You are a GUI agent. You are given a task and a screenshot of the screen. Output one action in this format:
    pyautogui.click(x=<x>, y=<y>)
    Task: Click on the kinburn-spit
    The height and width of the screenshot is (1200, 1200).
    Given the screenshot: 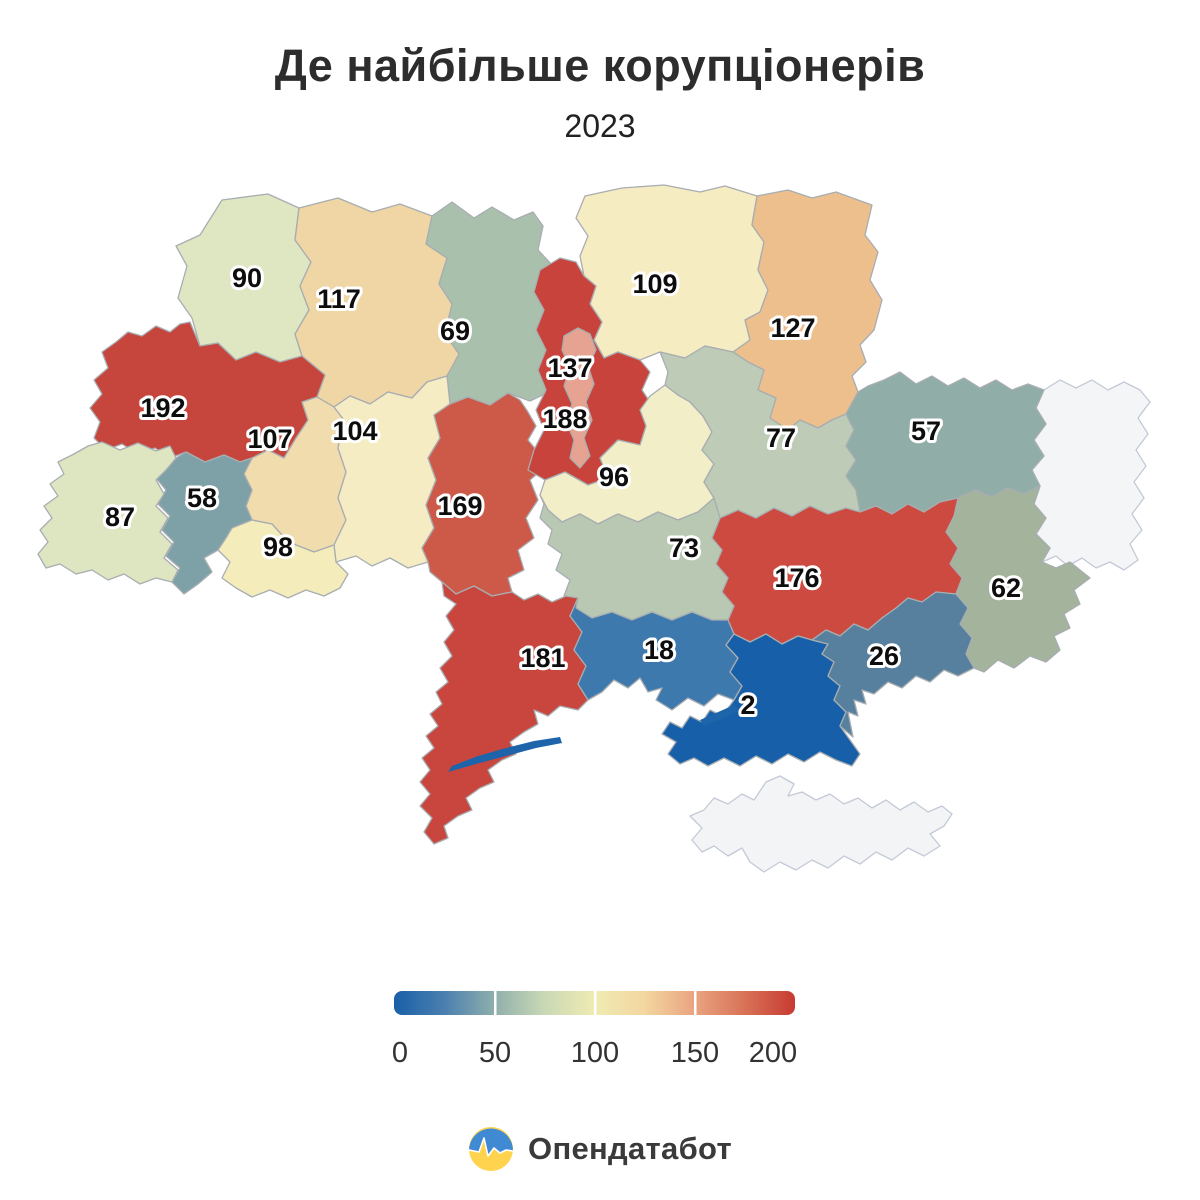 What is the action you would take?
    pyautogui.click(x=720, y=715)
    